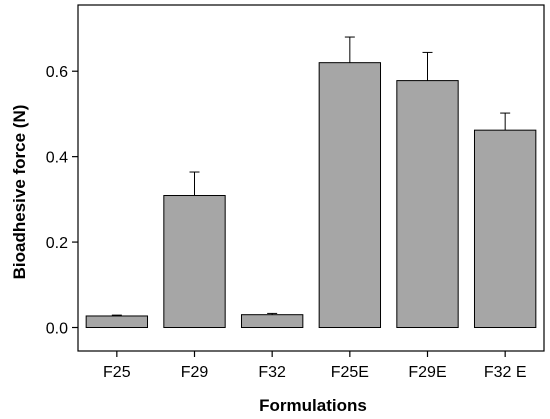 This screenshot has height=419, width=550. Describe the element at coordinates (315, 366) in the screenshot. I see `x-axis-ticks: F25 F29 F32 F25E F29E F32 E` at that location.